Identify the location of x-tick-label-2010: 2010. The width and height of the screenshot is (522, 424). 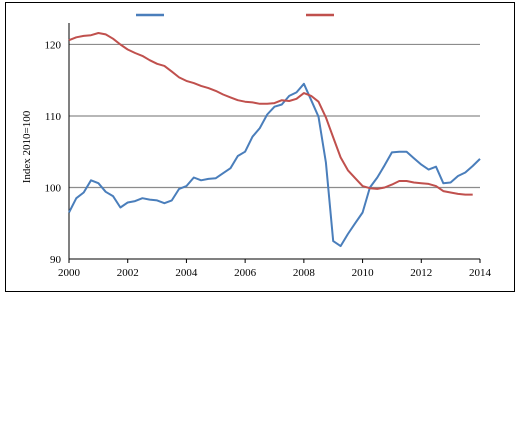
(363, 273).